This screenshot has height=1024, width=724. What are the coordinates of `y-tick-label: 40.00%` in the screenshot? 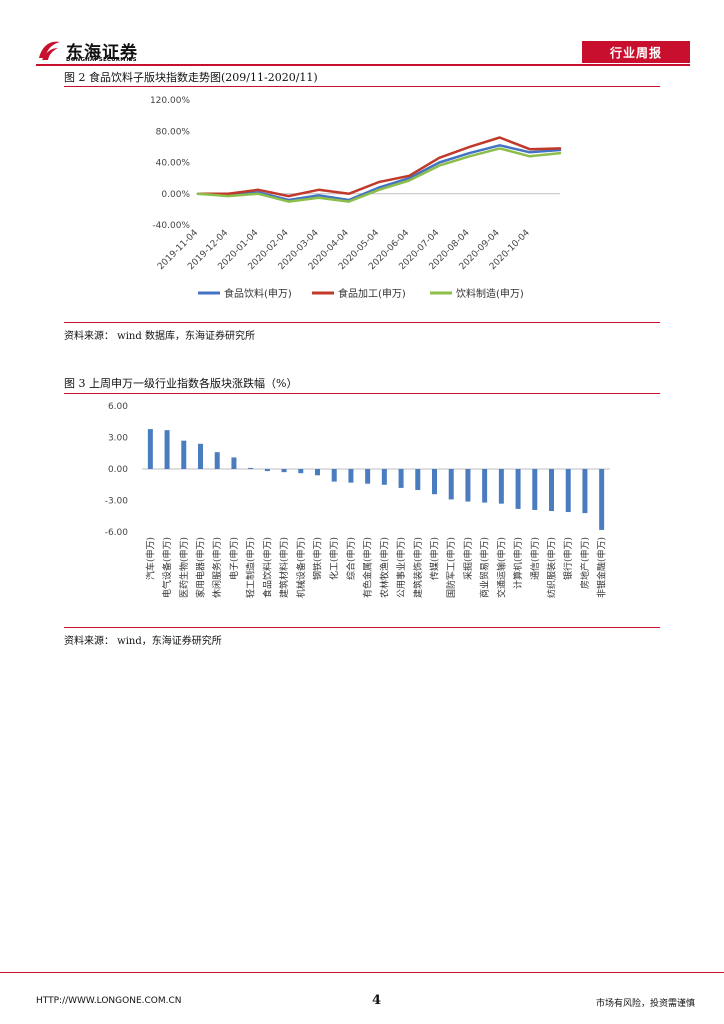 It's located at (173, 164).